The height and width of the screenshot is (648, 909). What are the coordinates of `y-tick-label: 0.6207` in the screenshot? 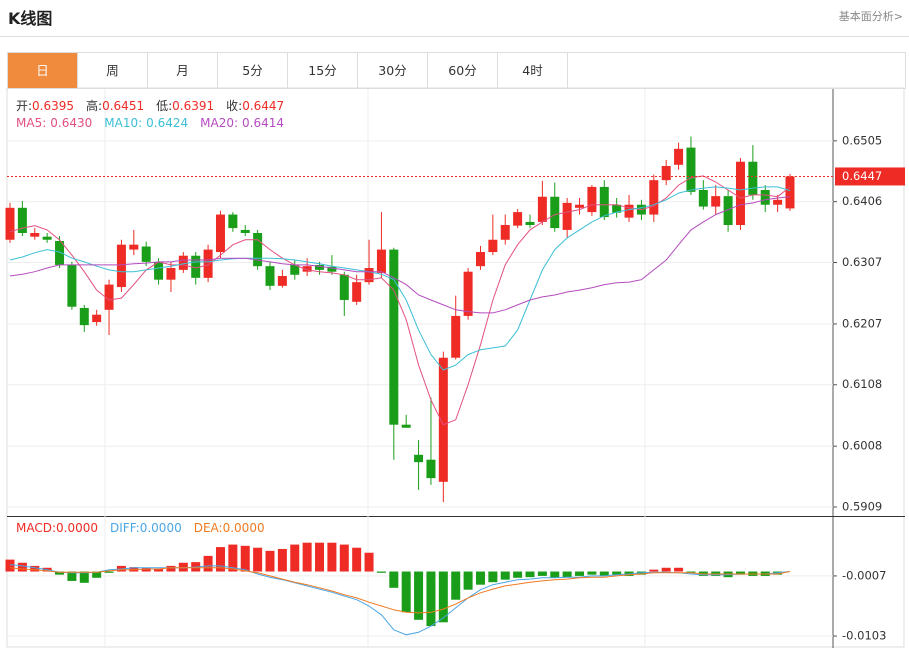 It's located at (862, 323).